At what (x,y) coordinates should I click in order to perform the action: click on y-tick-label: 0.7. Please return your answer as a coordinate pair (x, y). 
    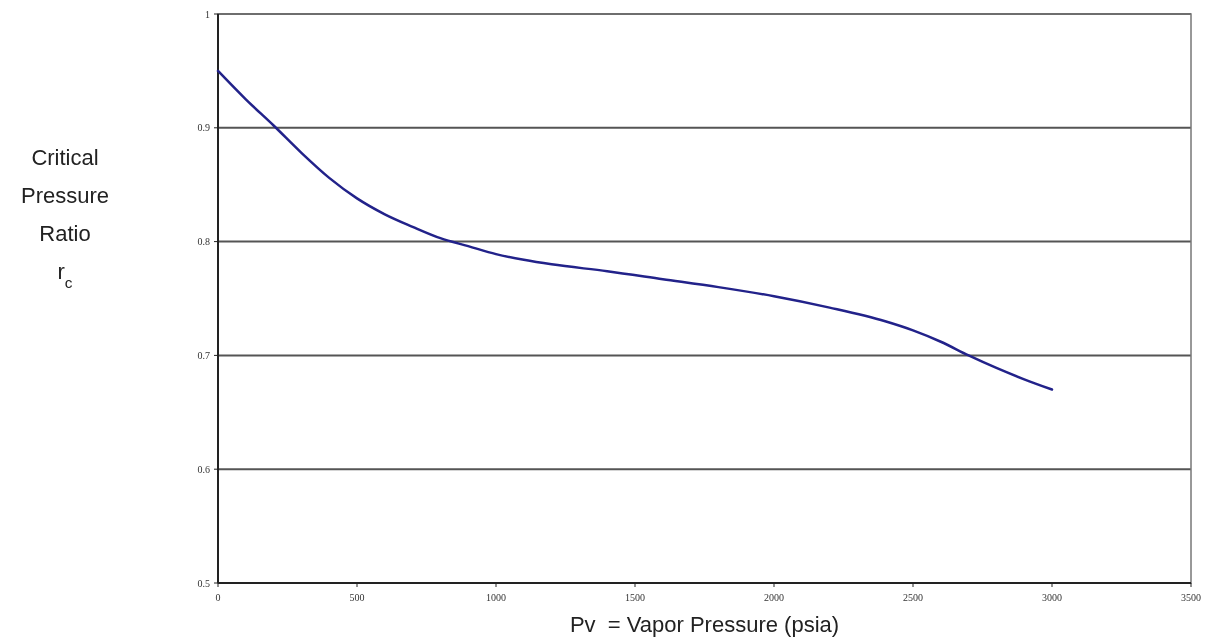
    Looking at the image, I should click on (203, 355).